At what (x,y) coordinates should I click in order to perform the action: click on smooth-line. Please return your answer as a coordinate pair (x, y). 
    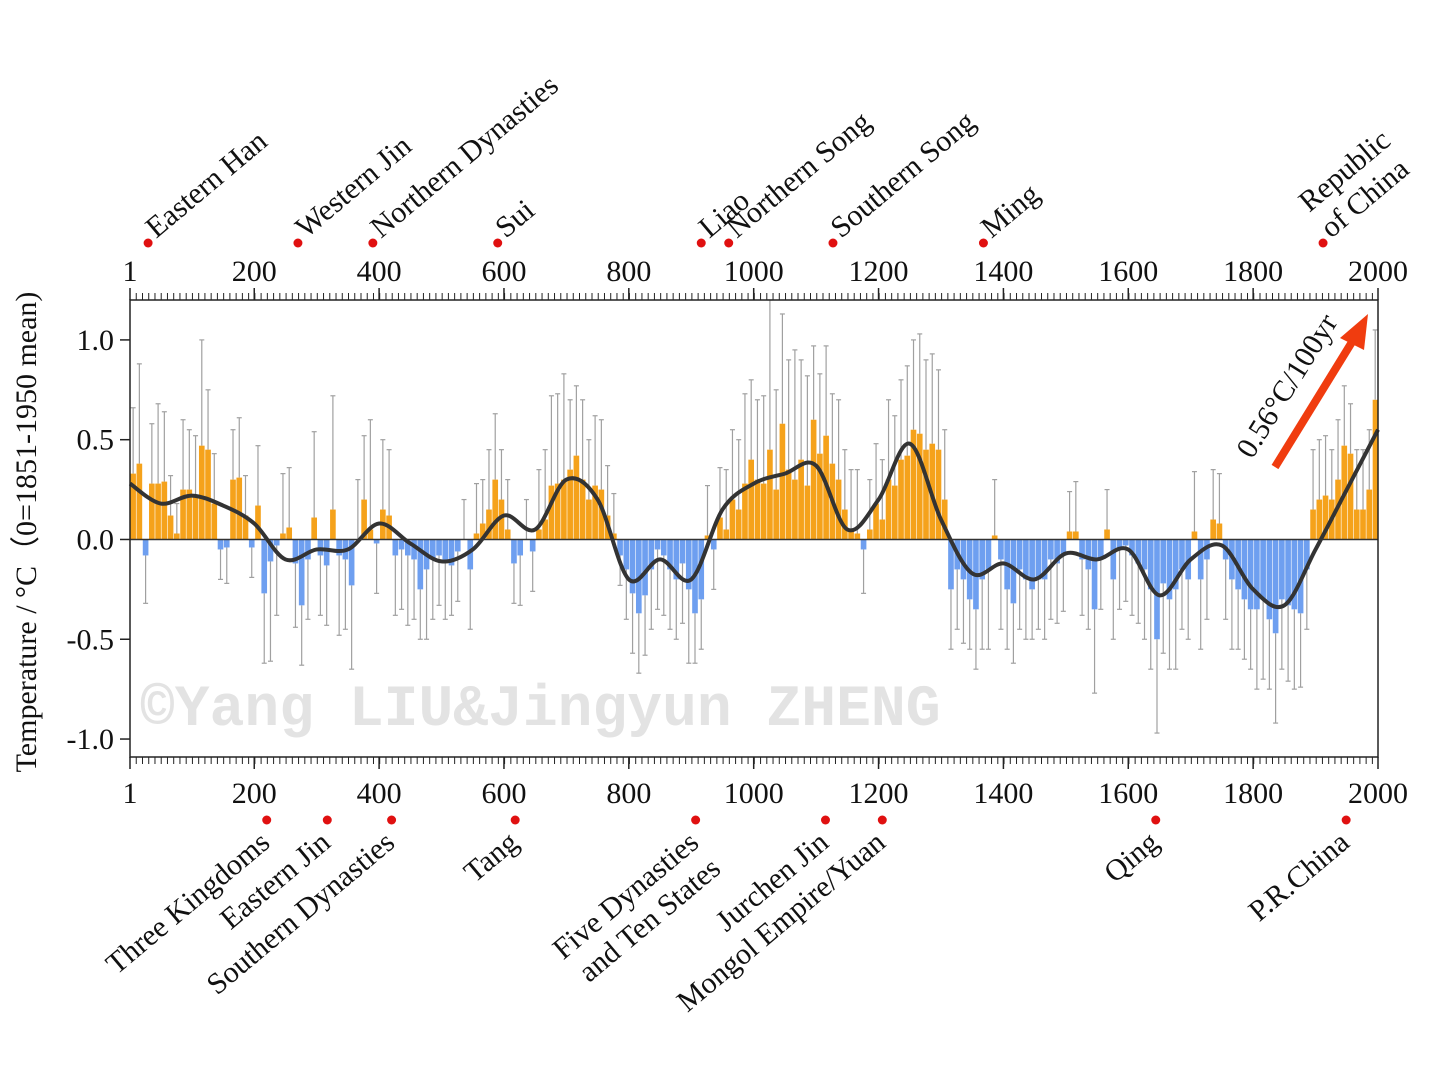
    Looking at the image, I should click on (754, 519).